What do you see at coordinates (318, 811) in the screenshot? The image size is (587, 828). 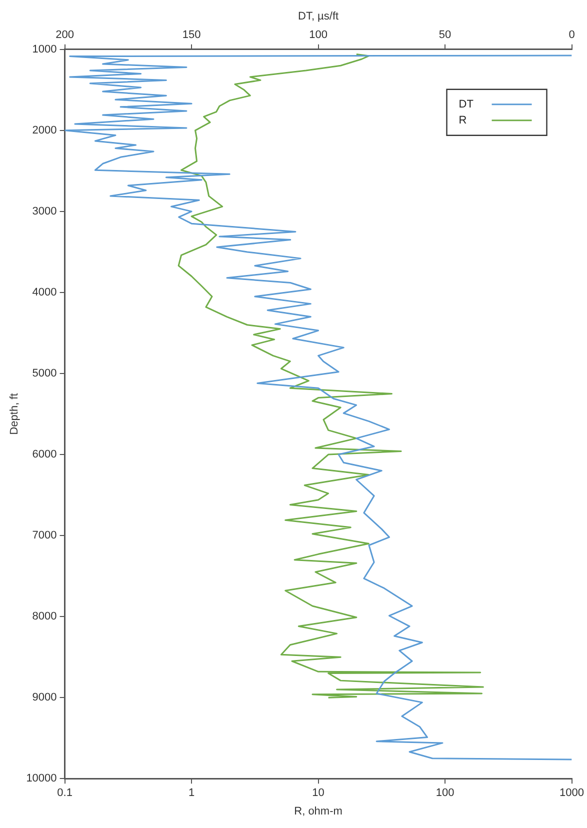 I see `x-axis-title: R, ohm-m` at bounding box center [318, 811].